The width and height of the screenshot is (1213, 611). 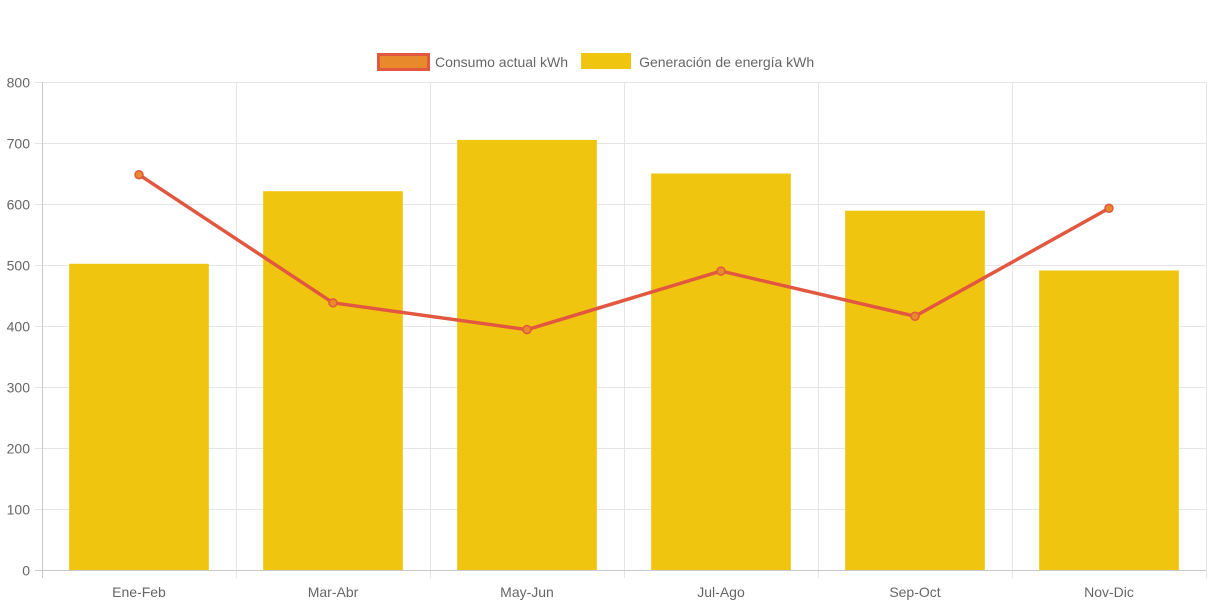 What do you see at coordinates (726, 62) in the screenshot?
I see `legend-label-generacion: Generación de energía kWh` at bounding box center [726, 62].